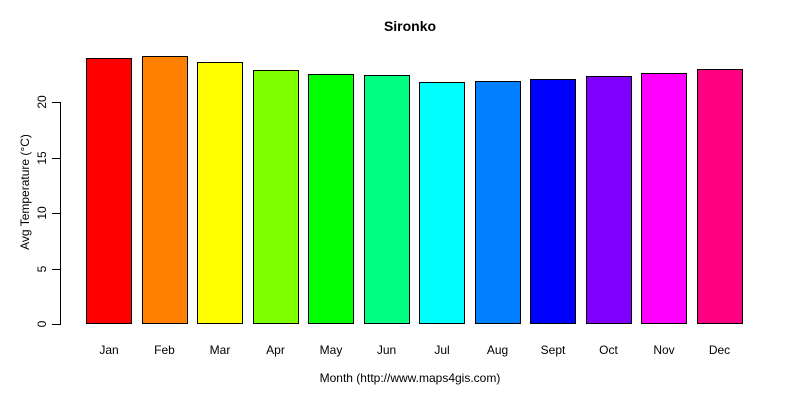 The height and width of the screenshot is (400, 800). I want to click on bar-sept, so click(553, 201).